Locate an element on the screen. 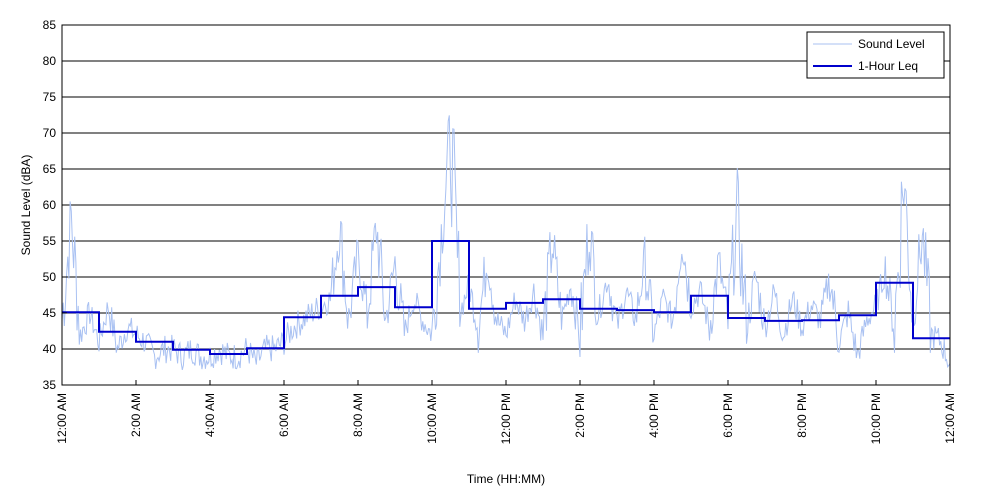 Image resolution: width=1000 pixels, height=500 pixels. x-tick-label: 2:00 AM is located at coordinates (136, 415).